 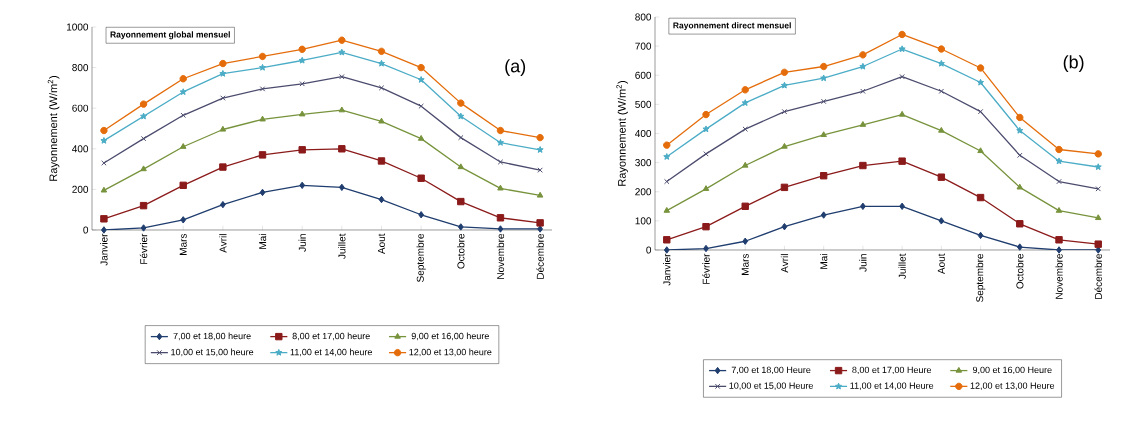 What do you see at coordinates (1098, 276) in the screenshot?
I see `x-tick-label: Décembre` at bounding box center [1098, 276].